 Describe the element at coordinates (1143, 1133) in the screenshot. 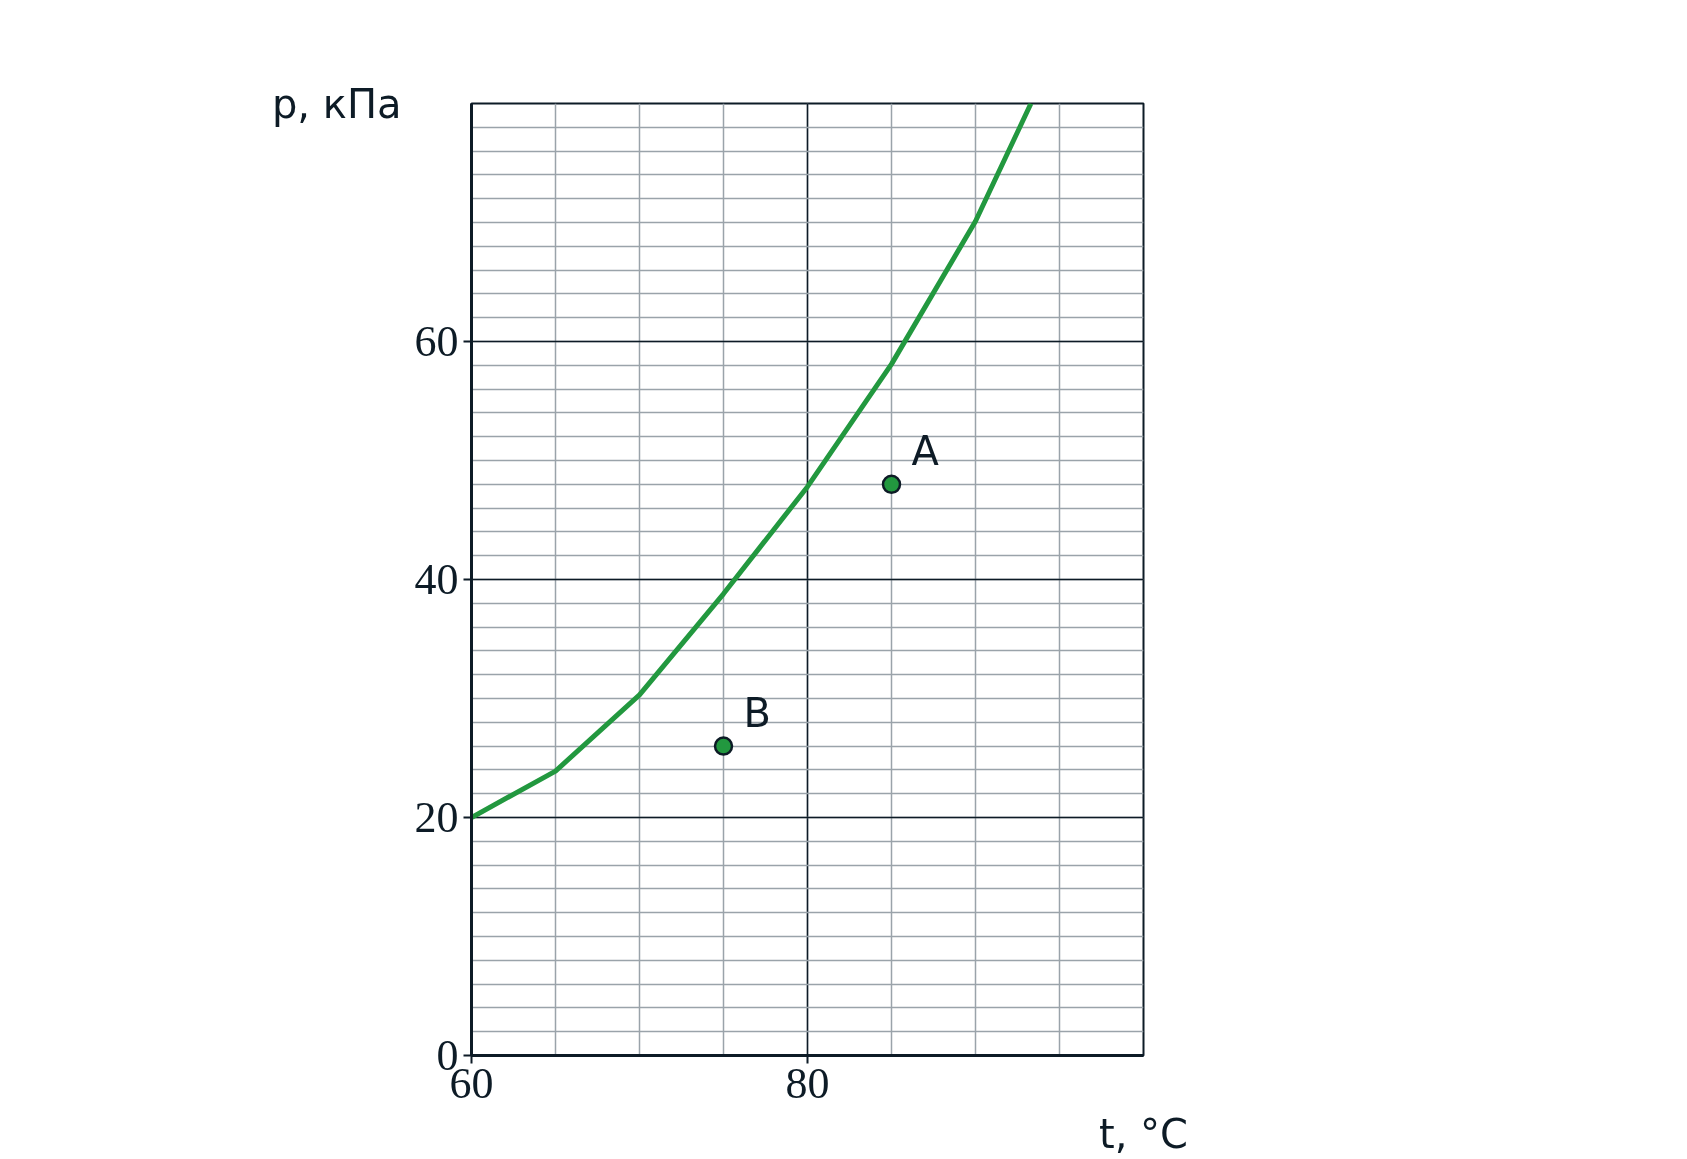

I see `x-axis-title: t, °C` at that location.